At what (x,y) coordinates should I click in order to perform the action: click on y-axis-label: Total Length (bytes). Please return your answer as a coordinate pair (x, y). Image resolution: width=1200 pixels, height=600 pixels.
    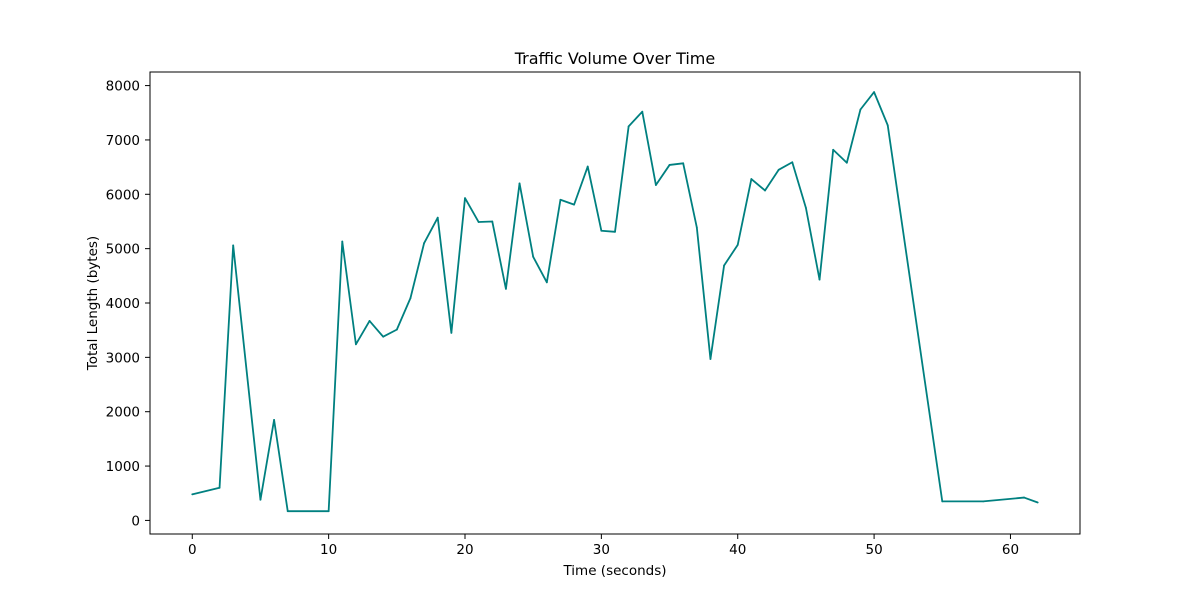
    Looking at the image, I should click on (93, 303).